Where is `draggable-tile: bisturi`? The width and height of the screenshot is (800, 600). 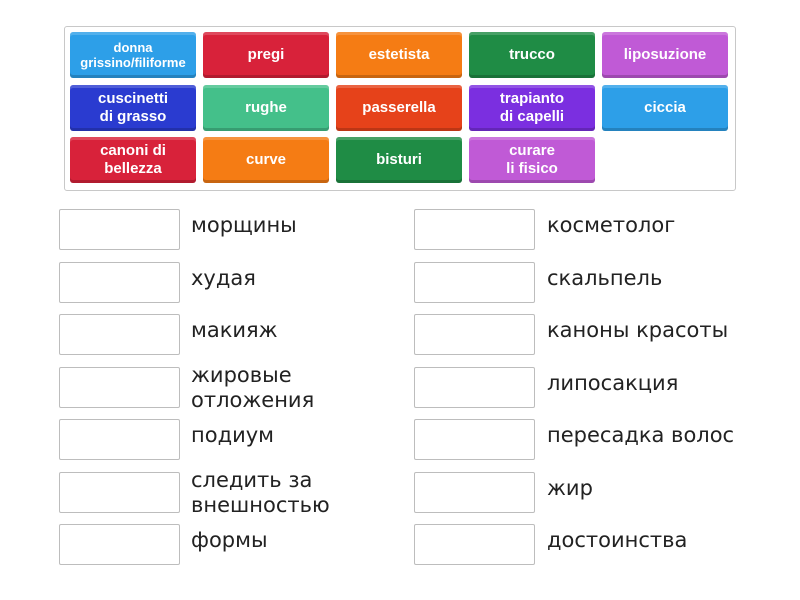
draggable-tile: bisturi is located at coordinates (399, 160).